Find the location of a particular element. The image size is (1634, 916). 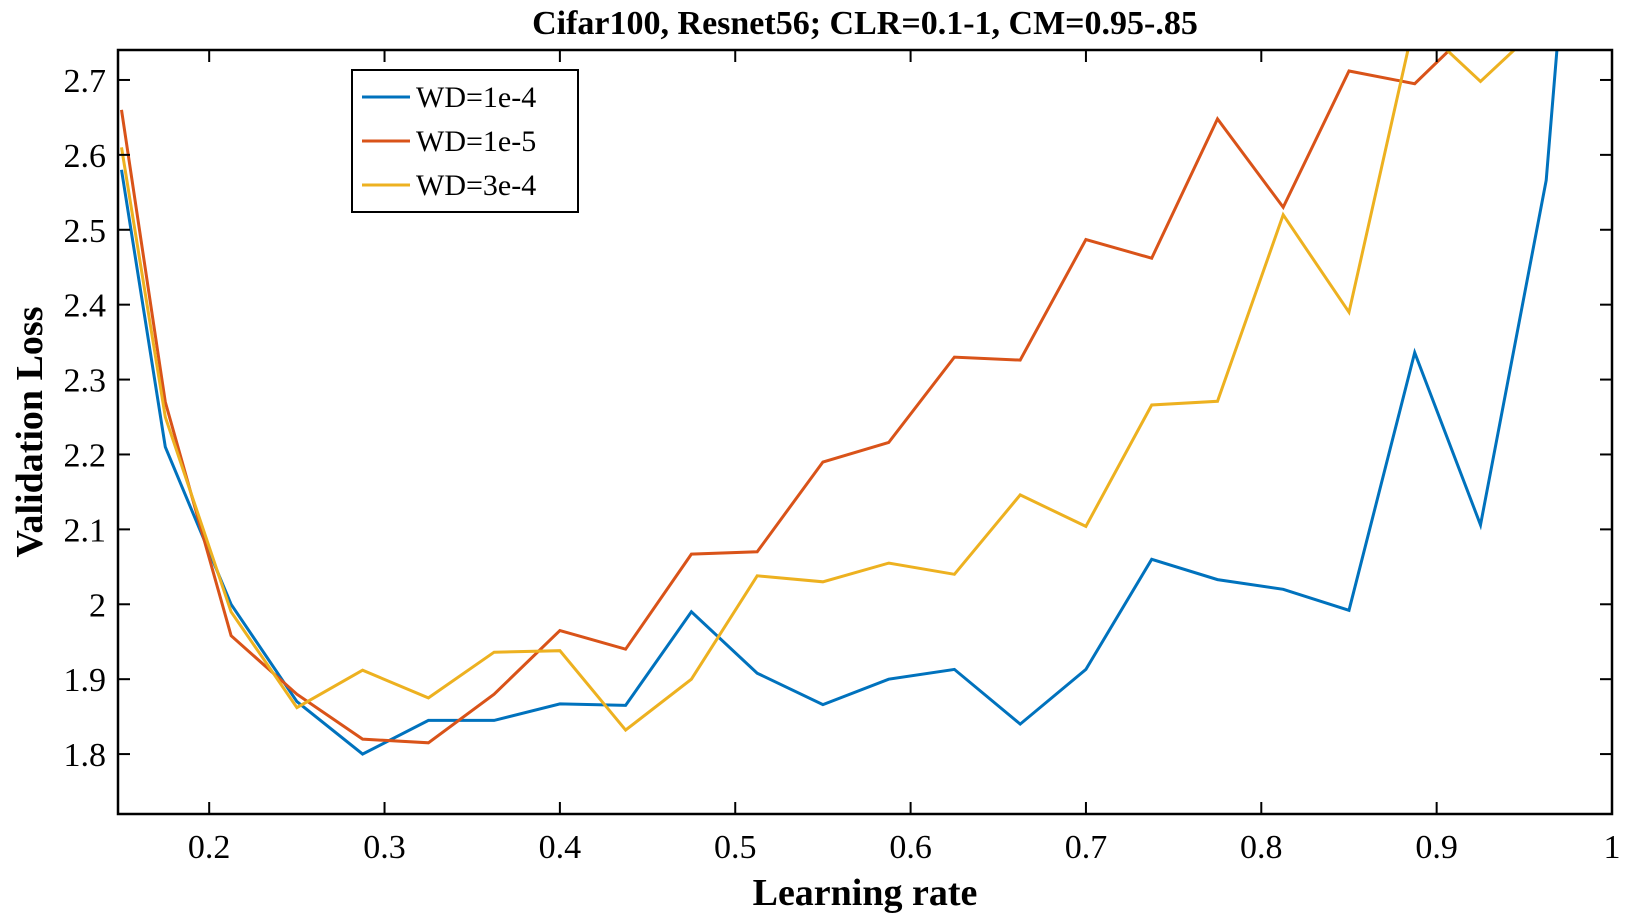

x-tick-label: 0.6 is located at coordinates (910, 847).